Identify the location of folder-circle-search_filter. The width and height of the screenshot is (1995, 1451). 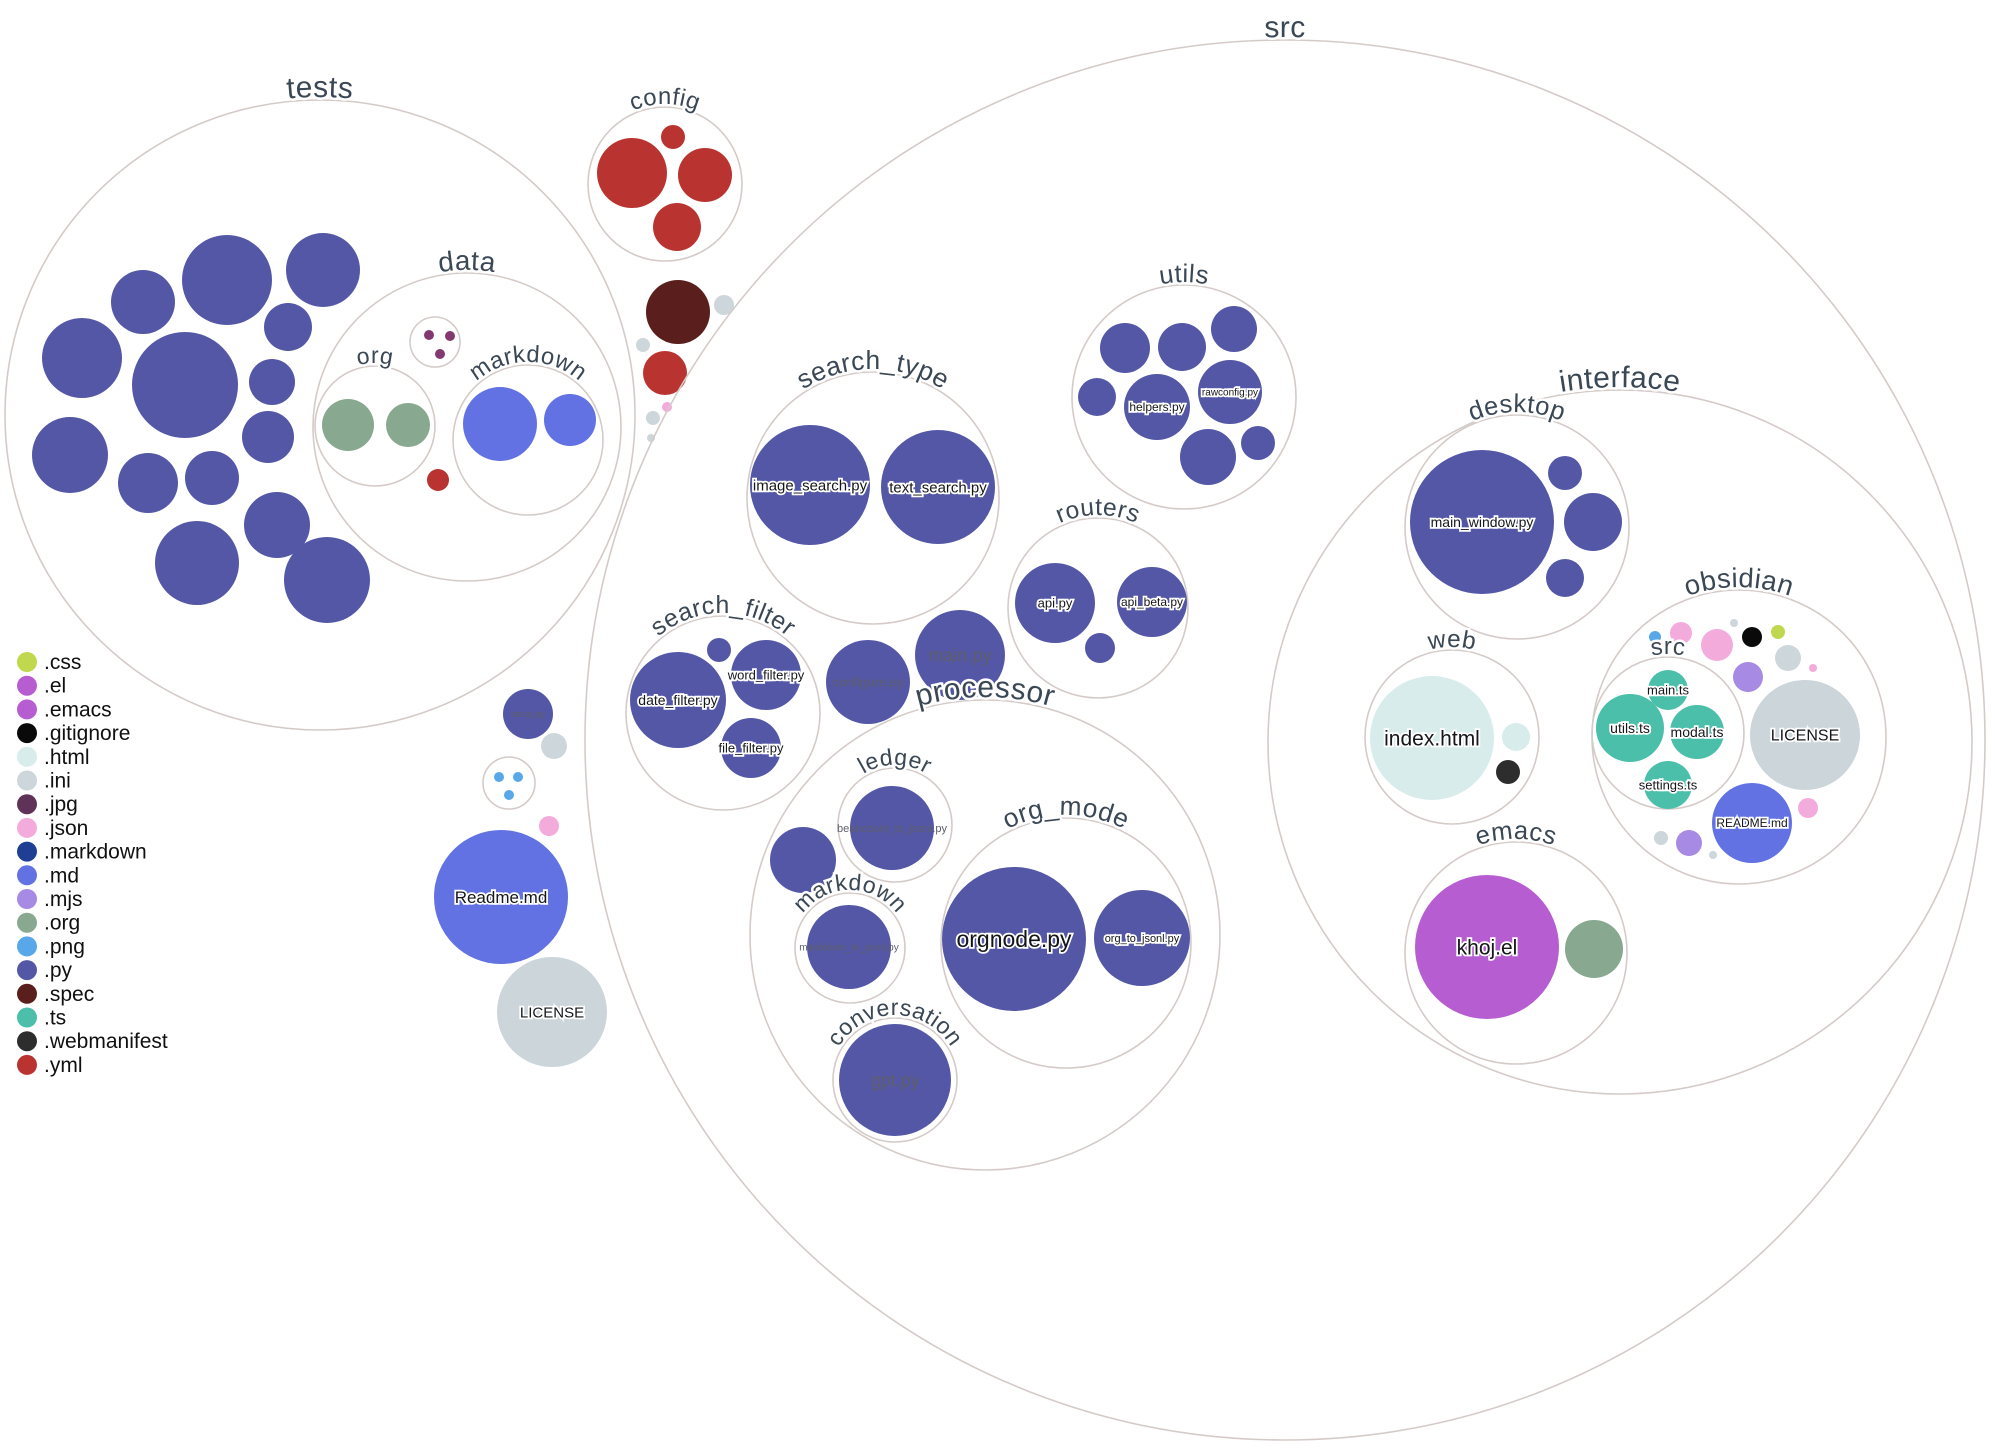
(723, 713).